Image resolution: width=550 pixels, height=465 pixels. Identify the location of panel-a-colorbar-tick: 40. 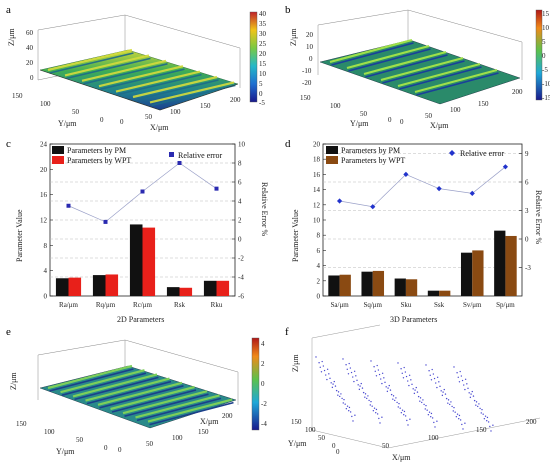
(263, 14).